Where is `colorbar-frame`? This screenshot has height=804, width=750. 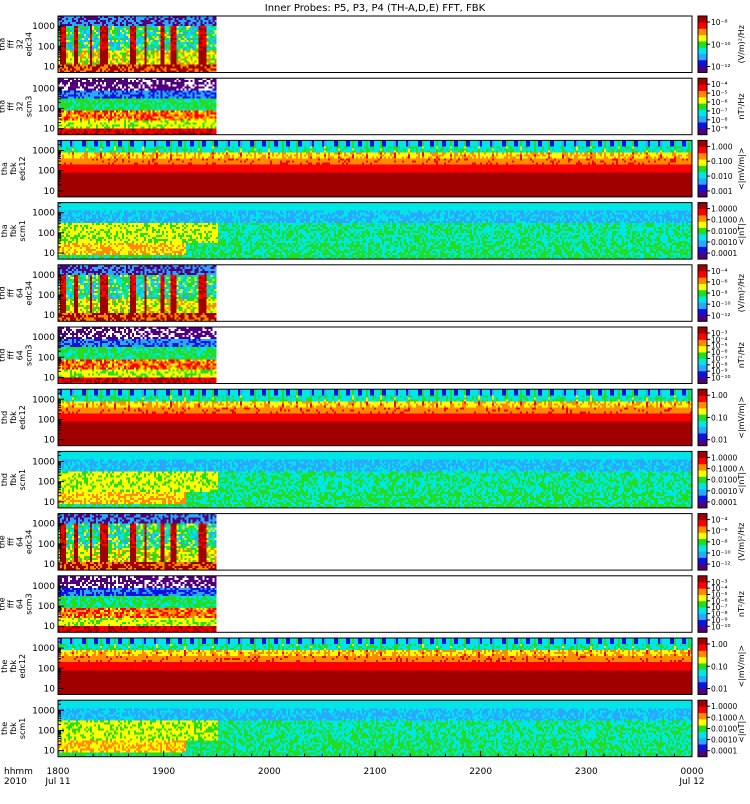
colorbar-frame is located at coordinates (702, 106).